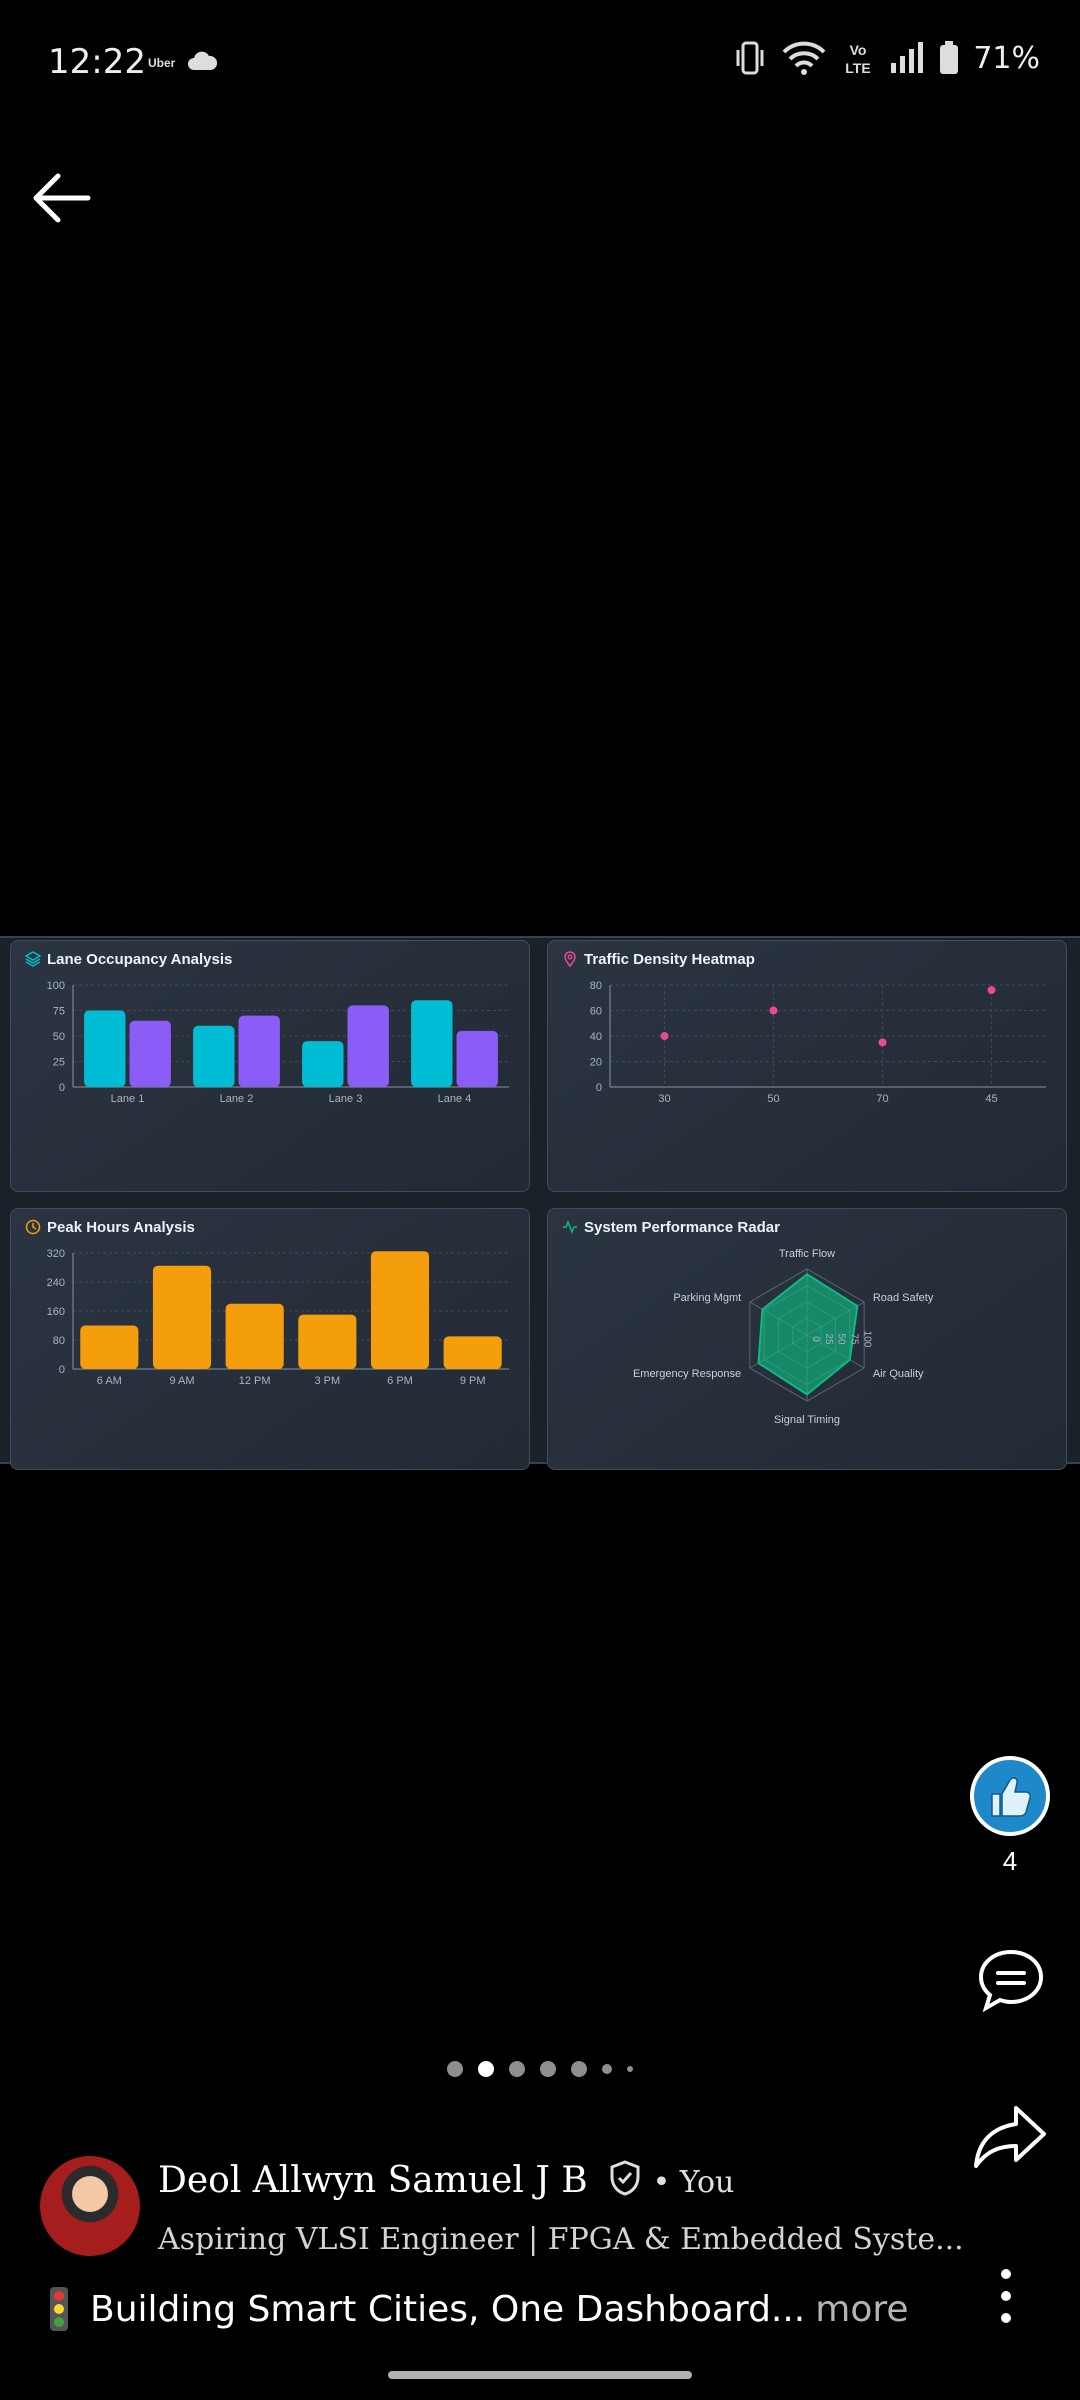 This screenshot has width=1080, height=2400. What do you see at coordinates (862, 2309) in the screenshot?
I see `more-link: more` at bounding box center [862, 2309].